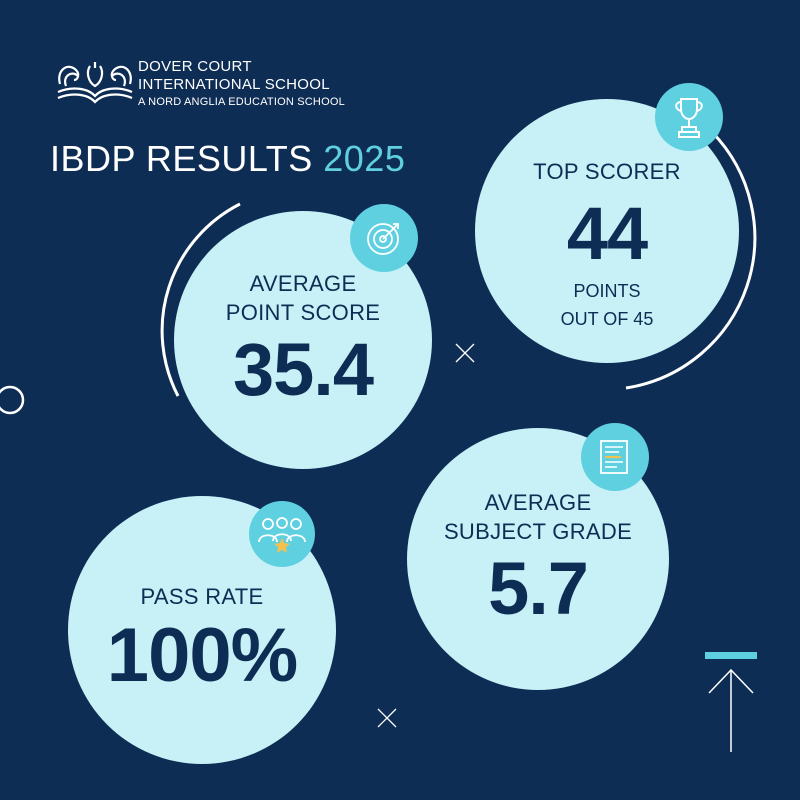  I want to click on arc-average-point-score, so click(200, 299).